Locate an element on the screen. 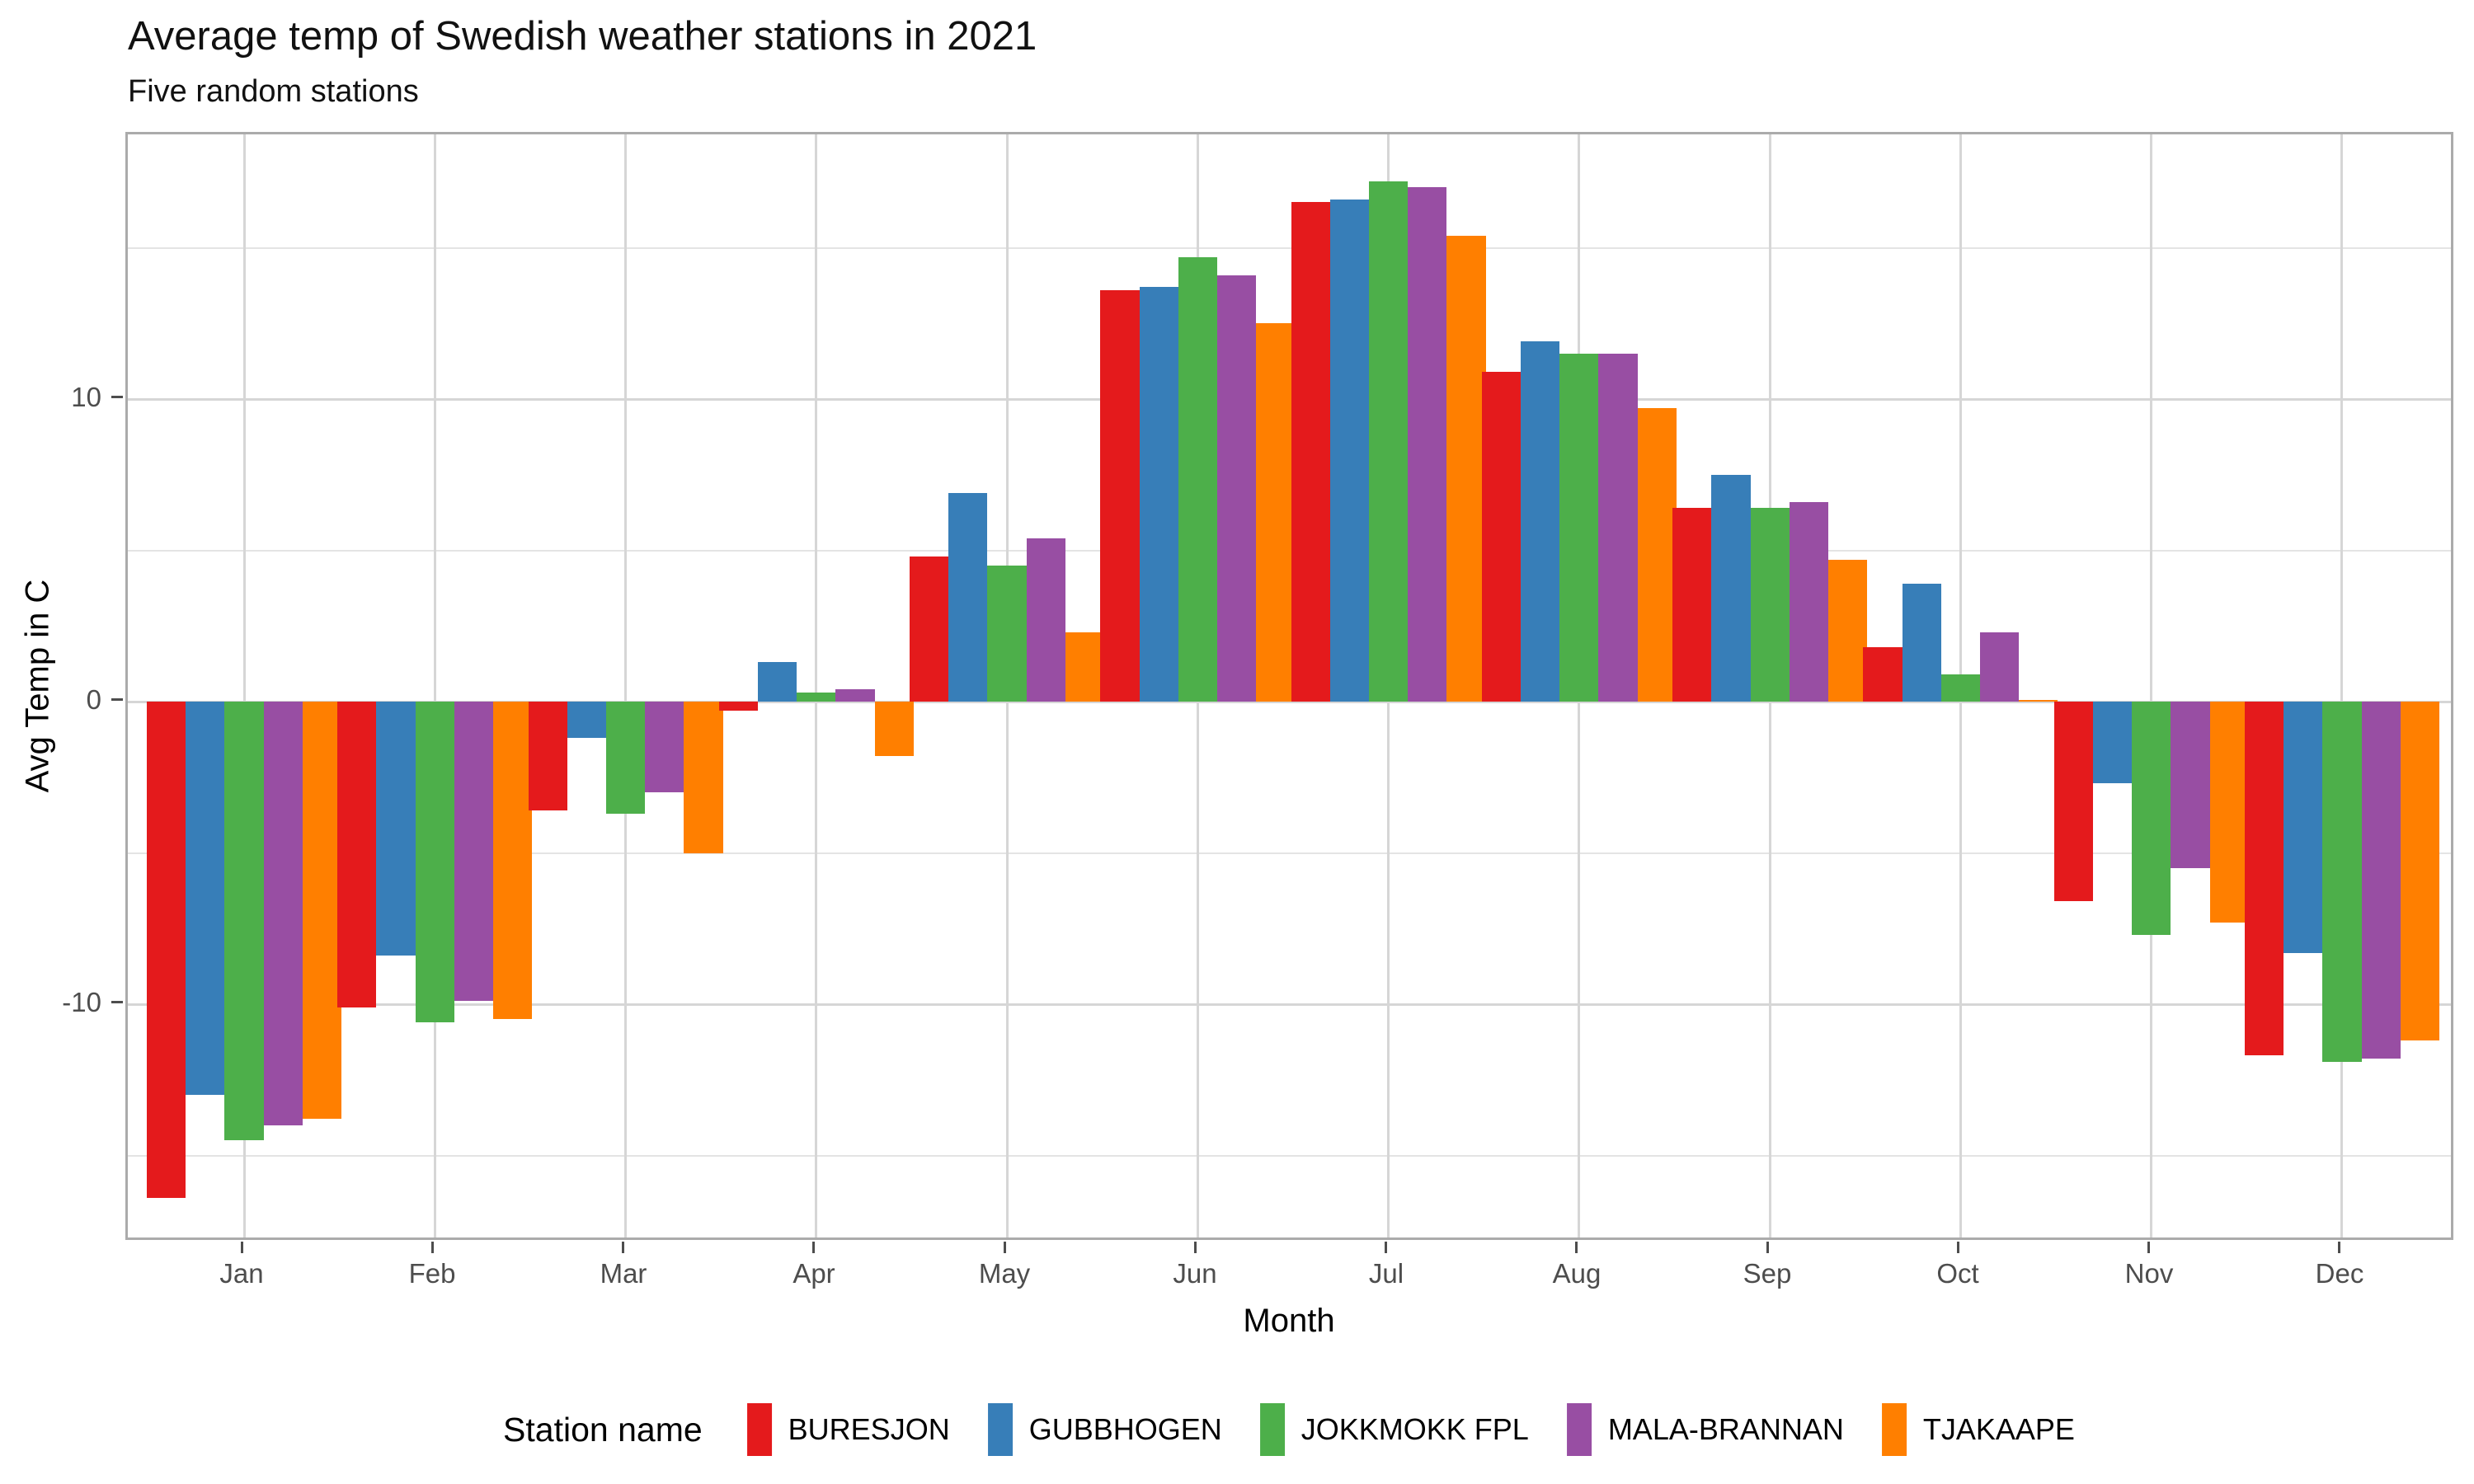 This screenshot has height=1484, width=2474. x-tick-label-Dec: Dec is located at coordinates (2339, 1273).